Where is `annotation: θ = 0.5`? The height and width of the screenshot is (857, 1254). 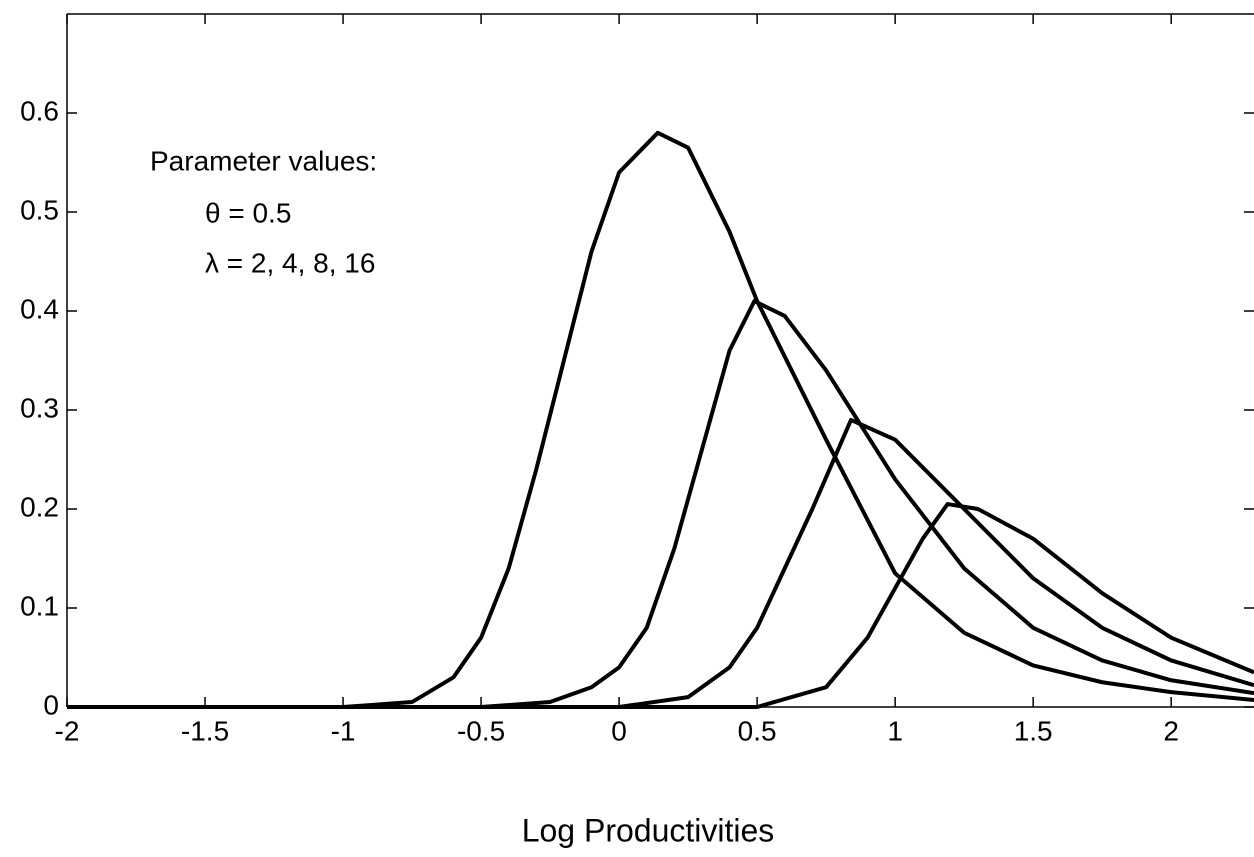
annotation: θ = 0.5 is located at coordinates (248, 212).